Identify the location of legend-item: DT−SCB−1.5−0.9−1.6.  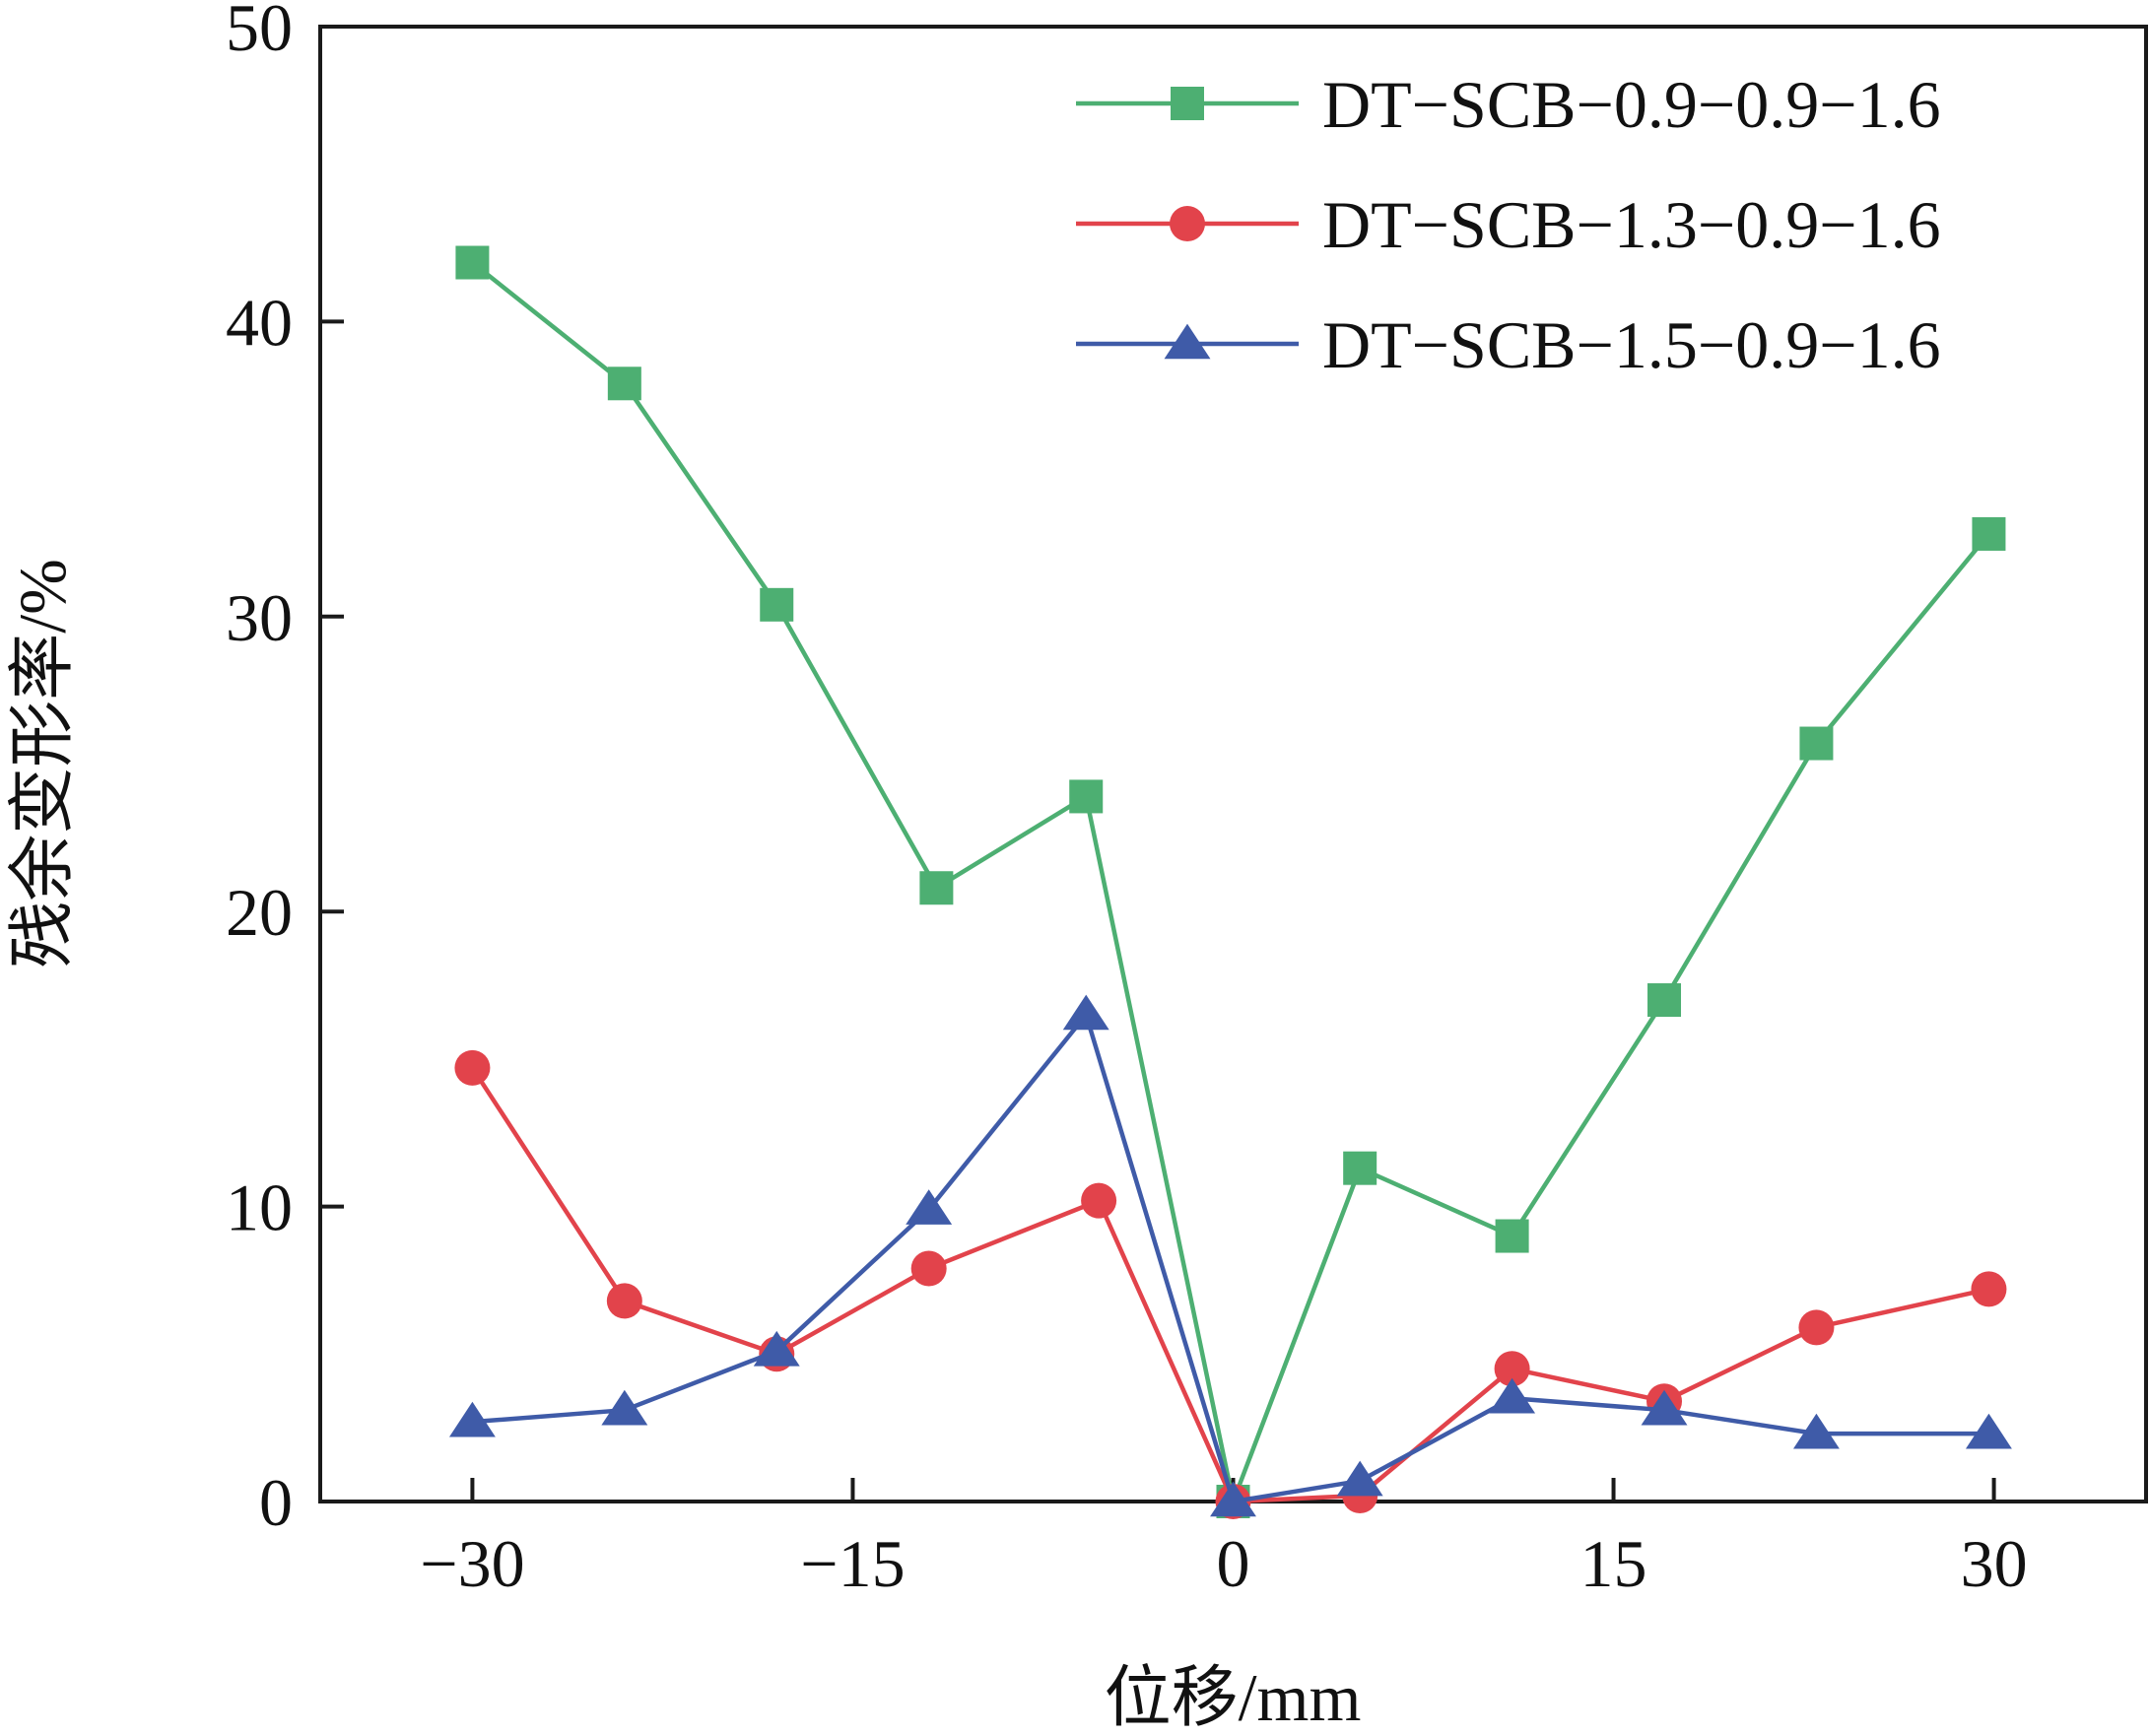
(1508, 344).